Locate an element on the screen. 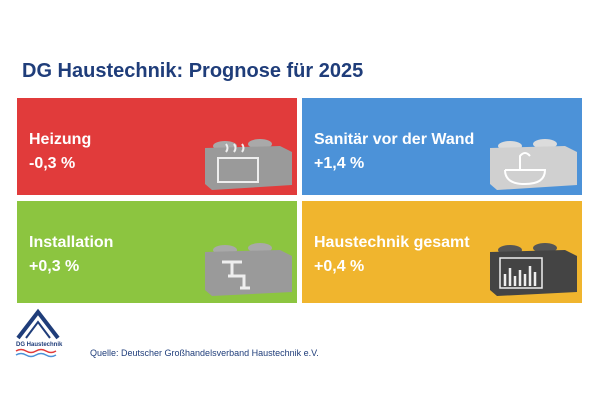 Image resolution: width=600 pixels, height=400 pixels. logo: DG Haustechnik is located at coordinates (39, 333).